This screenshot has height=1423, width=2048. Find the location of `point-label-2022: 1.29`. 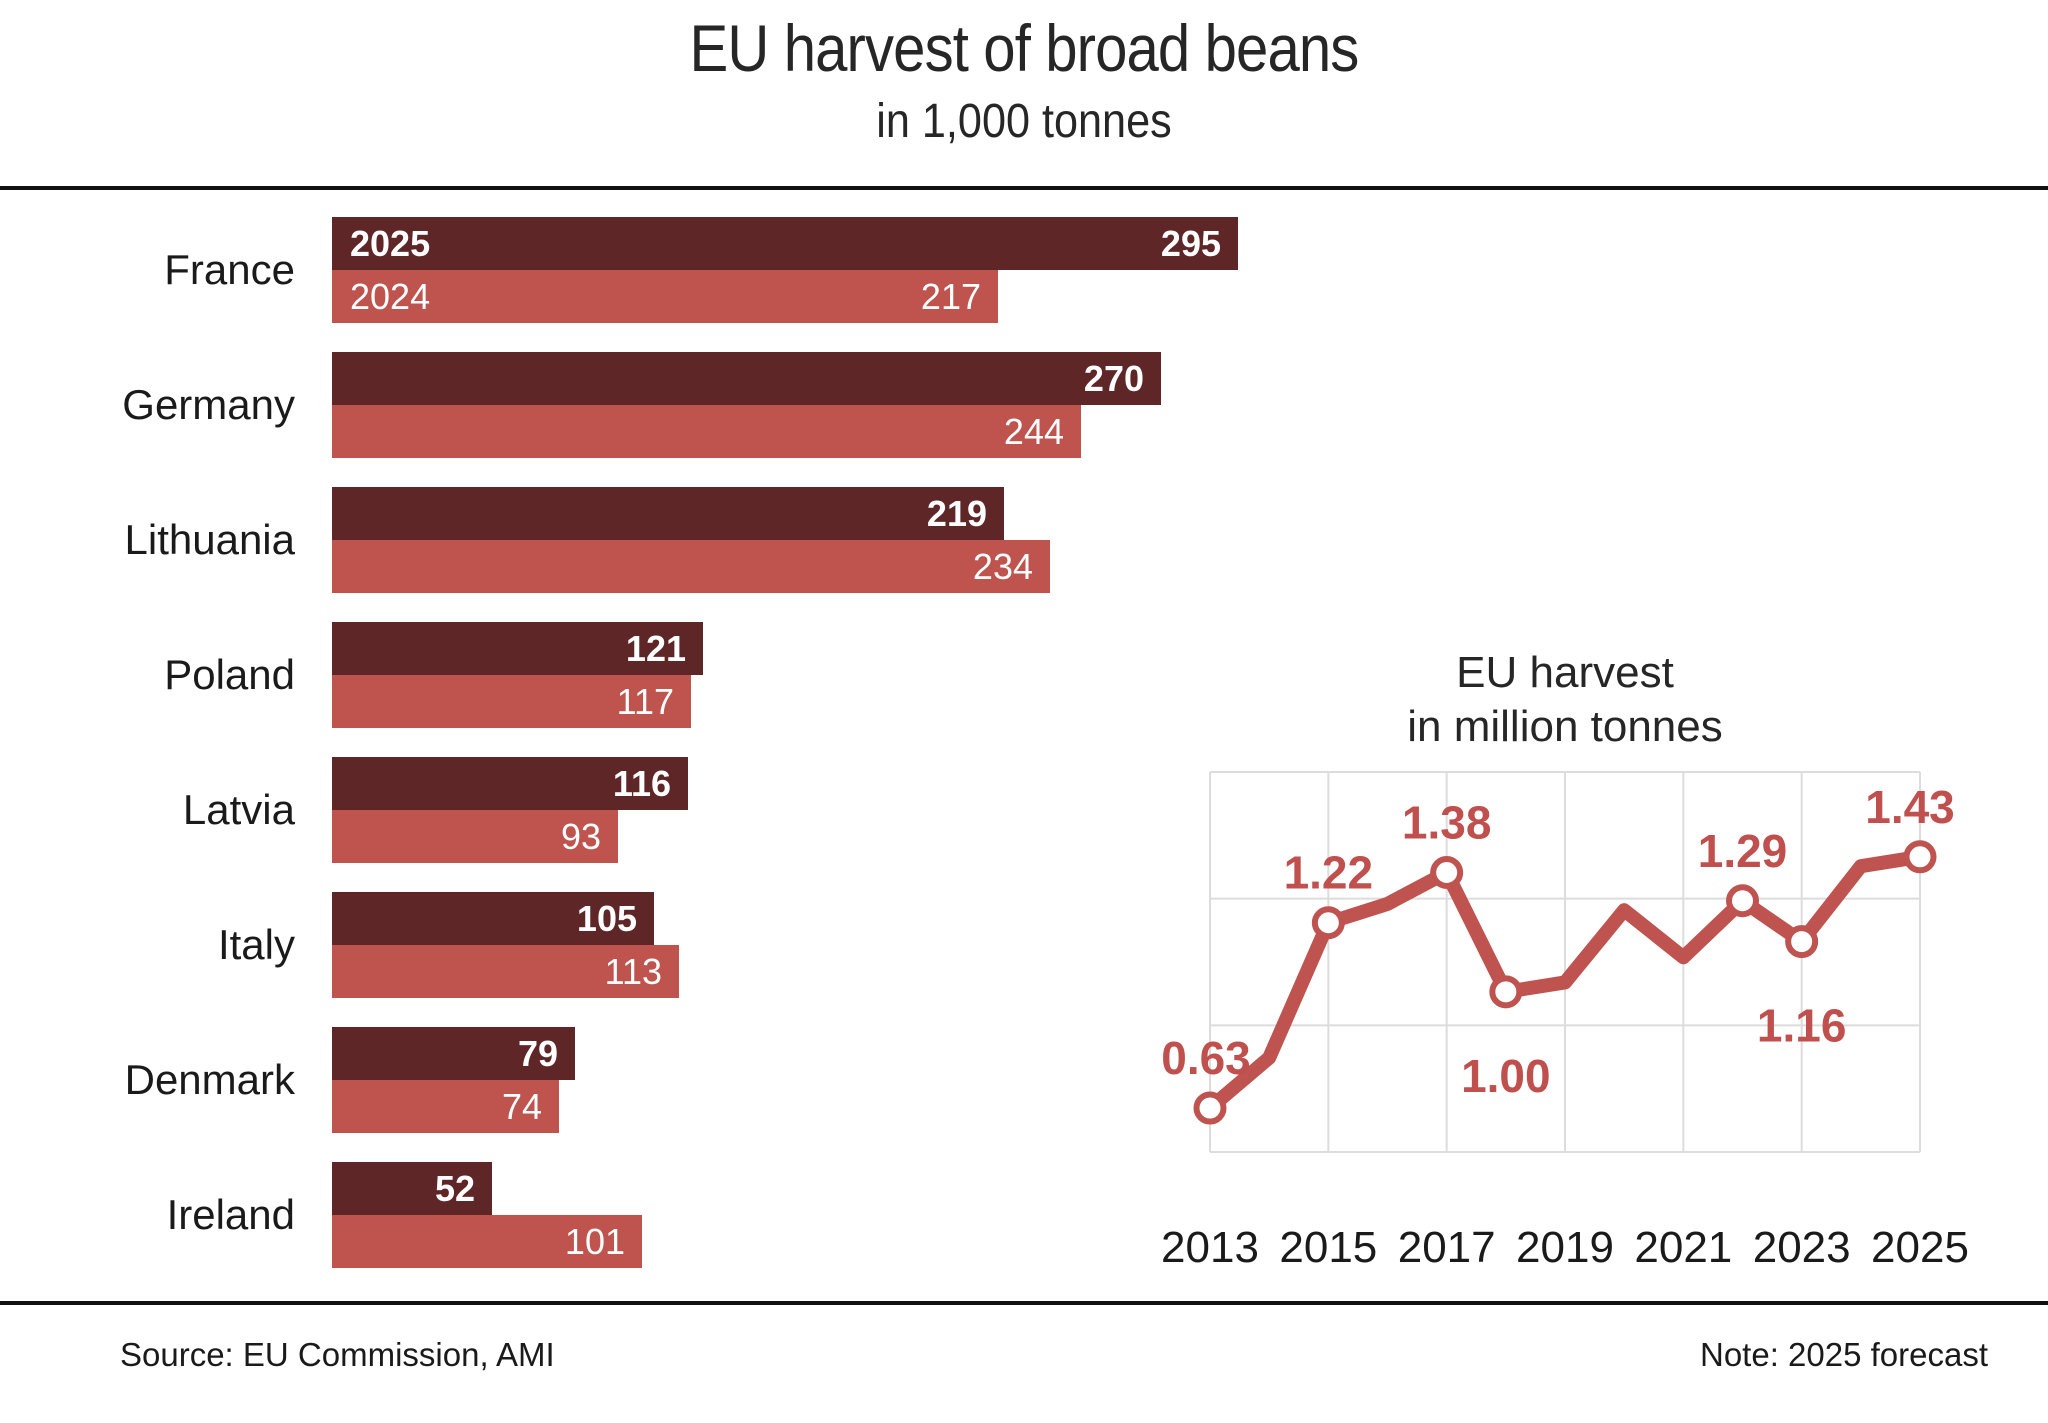

point-label-2022: 1.29 is located at coordinates (1743, 851).